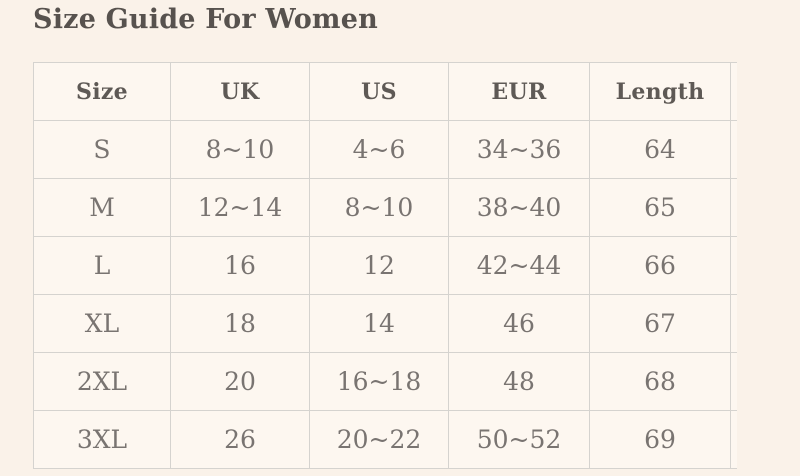 The height and width of the screenshot is (476, 800). Describe the element at coordinates (379, 381) in the screenshot. I see `table-cell: 16~18` at that location.